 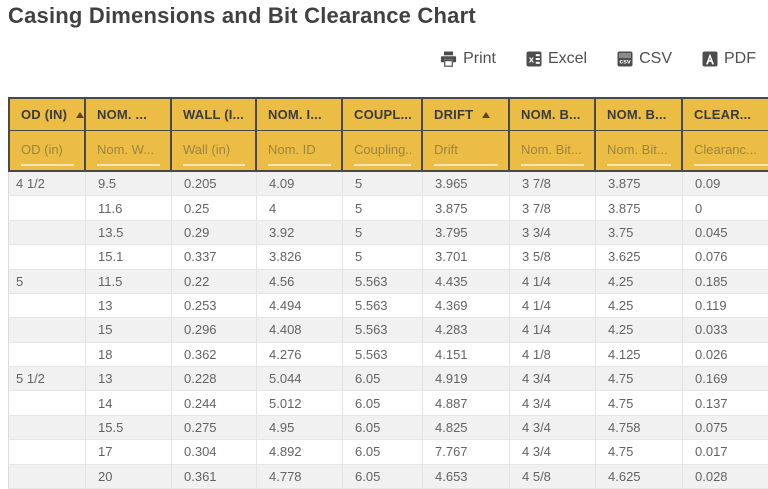 What do you see at coordinates (466, 306) in the screenshot?
I see `table-cell: 4.369` at bounding box center [466, 306].